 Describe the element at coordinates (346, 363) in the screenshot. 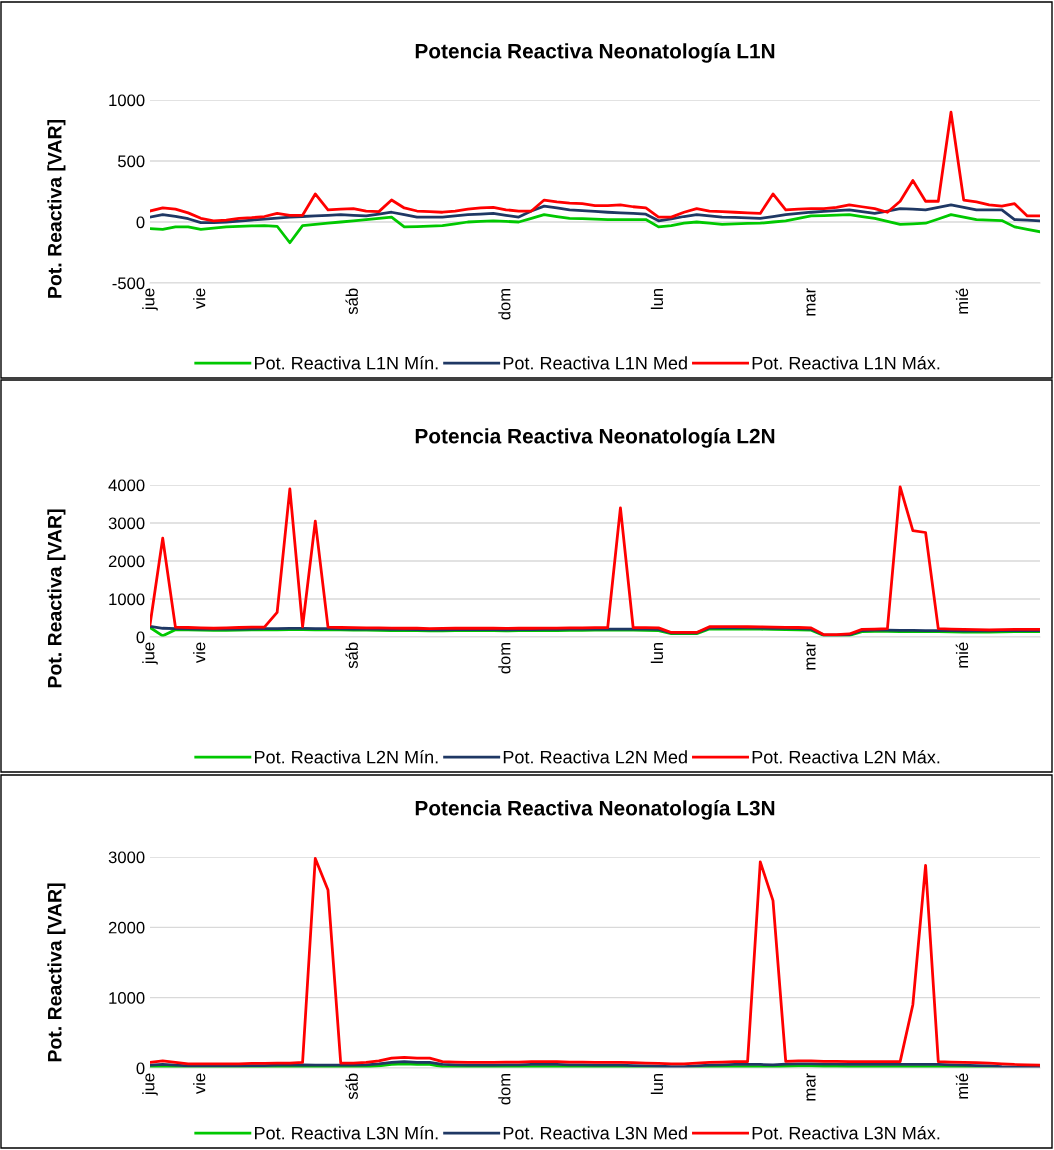

I see `legend-label: Pot. Reactiva L1N Mín.` at that location.